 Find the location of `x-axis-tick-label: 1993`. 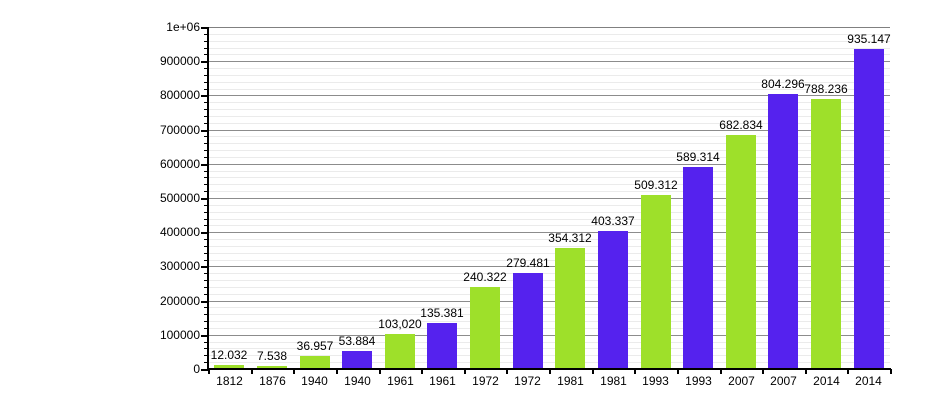

x-axis-tick-label: 1993 is located at coordinates (655, 381).